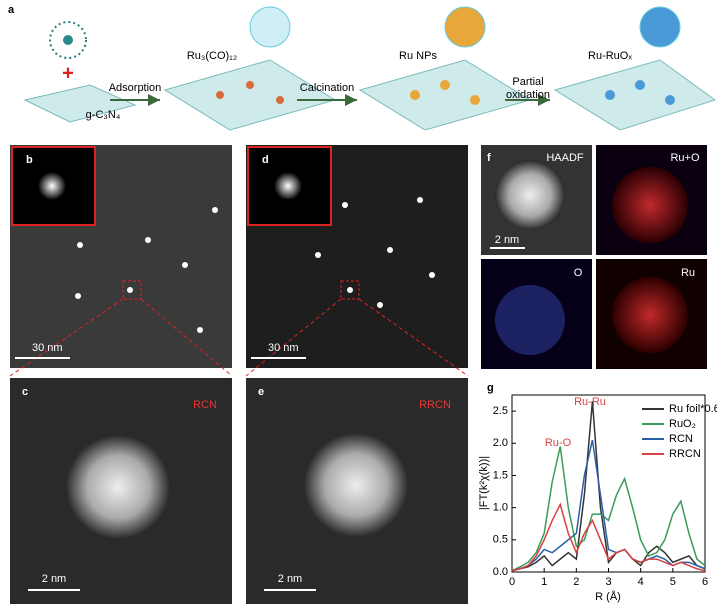 This screenshot has width=717, height=612. Describe the element at coordinates (558, 443) in the screenshot. I see `annotation: Ru-O` at that location.